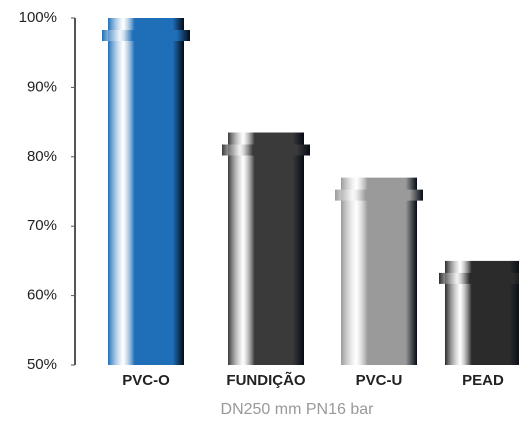  I want to click on y-tick-label: 60%, so click(42, 295).